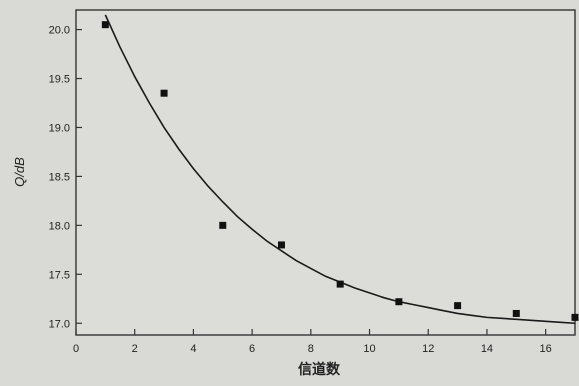 This screenshot has width=579, height=386. Describe the element at coordinates (428, 349) in the screenshot. I see `x-tick-label: 12` at that location.